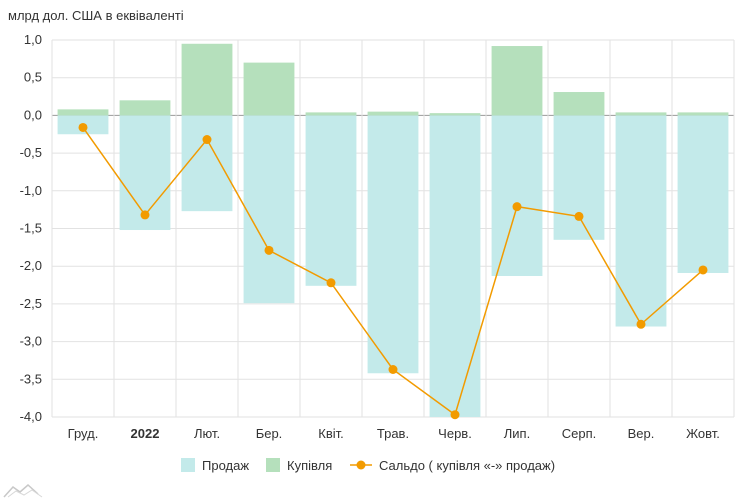 Image resolution: width=750 pixels, height=499 pixels. What do you see at coordinates (207, 433) in the screenshot?
I see `x-tick-label: Лют.` at bounding box center [207, 433].